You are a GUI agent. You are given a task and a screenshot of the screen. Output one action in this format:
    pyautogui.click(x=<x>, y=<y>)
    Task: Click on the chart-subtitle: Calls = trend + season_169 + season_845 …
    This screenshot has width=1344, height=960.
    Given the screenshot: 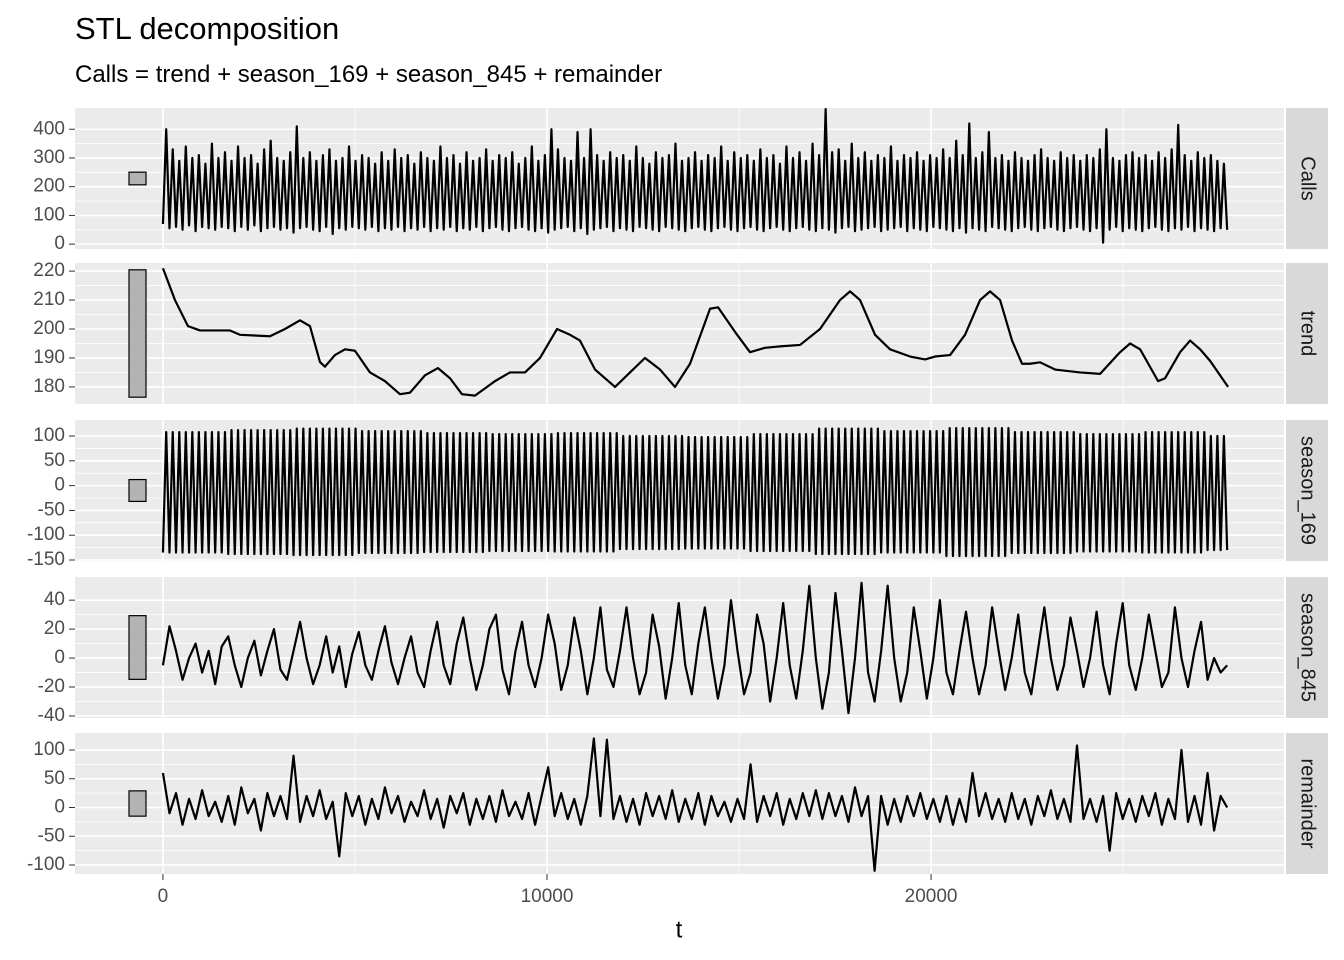 What is the action you would take?
    pyautogui.click(x=368, y=74)
    